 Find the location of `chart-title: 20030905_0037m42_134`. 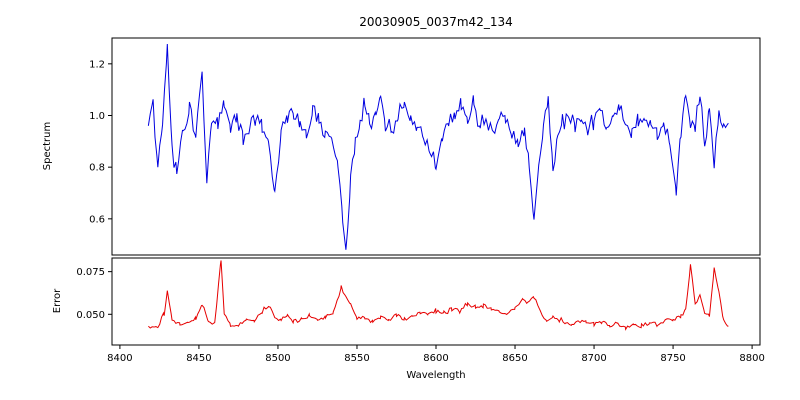

chart-title: 20030905_0037m42_134 is located at coordinates (435, 22).